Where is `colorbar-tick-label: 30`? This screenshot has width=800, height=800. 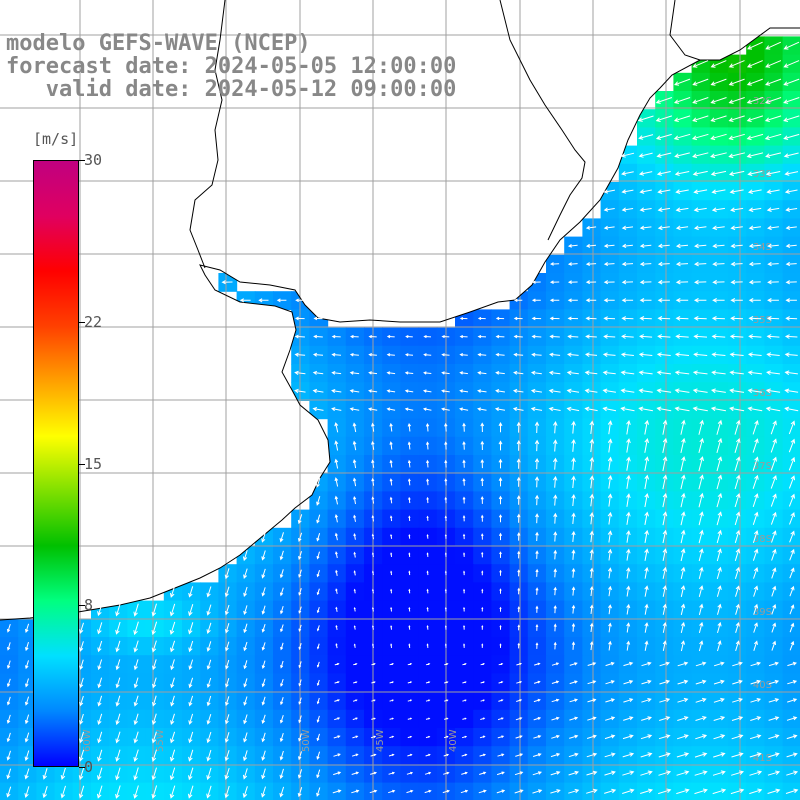
colorbar-tick-label: 30 is located at coordinates (93, 160).